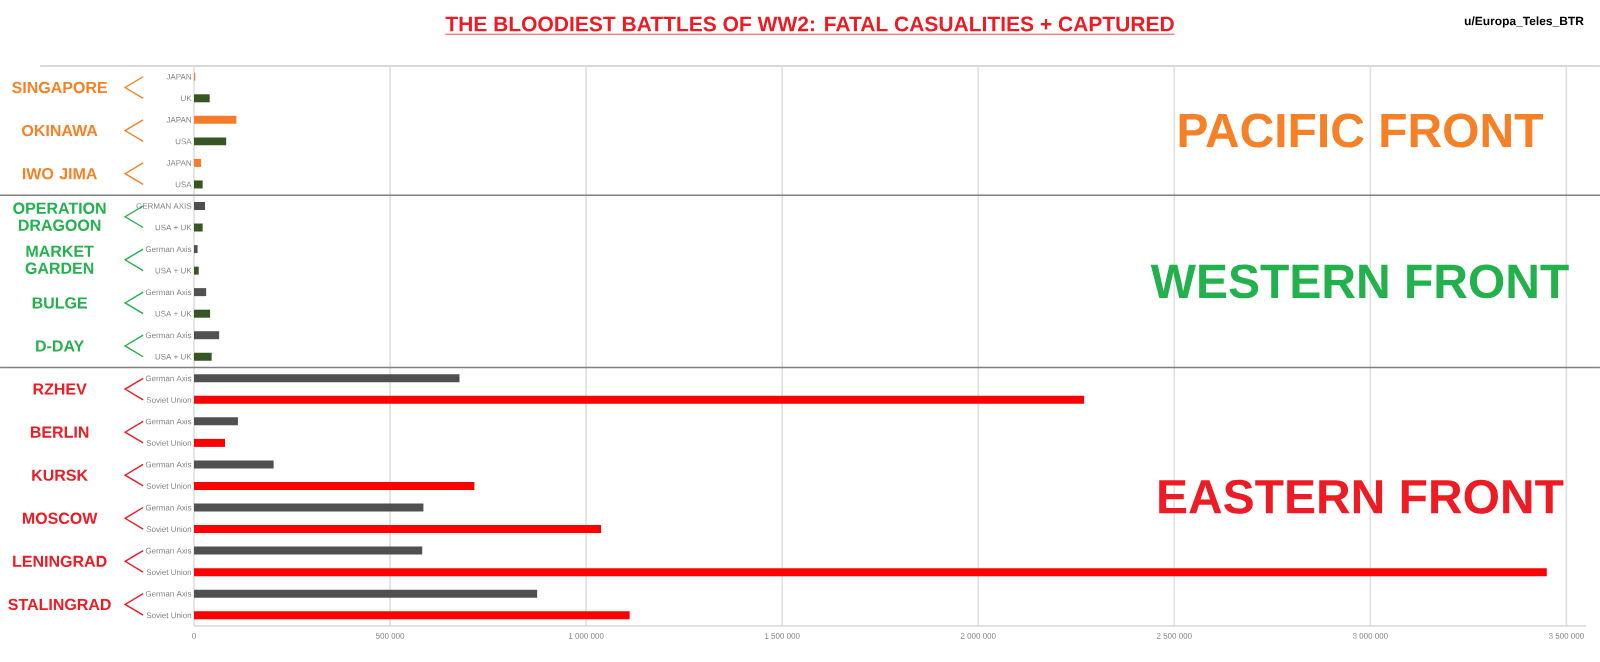 This screenshot has width=1600, height=662. I want to click on annotation: PACIFIC FRONT, so click(1361, 130).